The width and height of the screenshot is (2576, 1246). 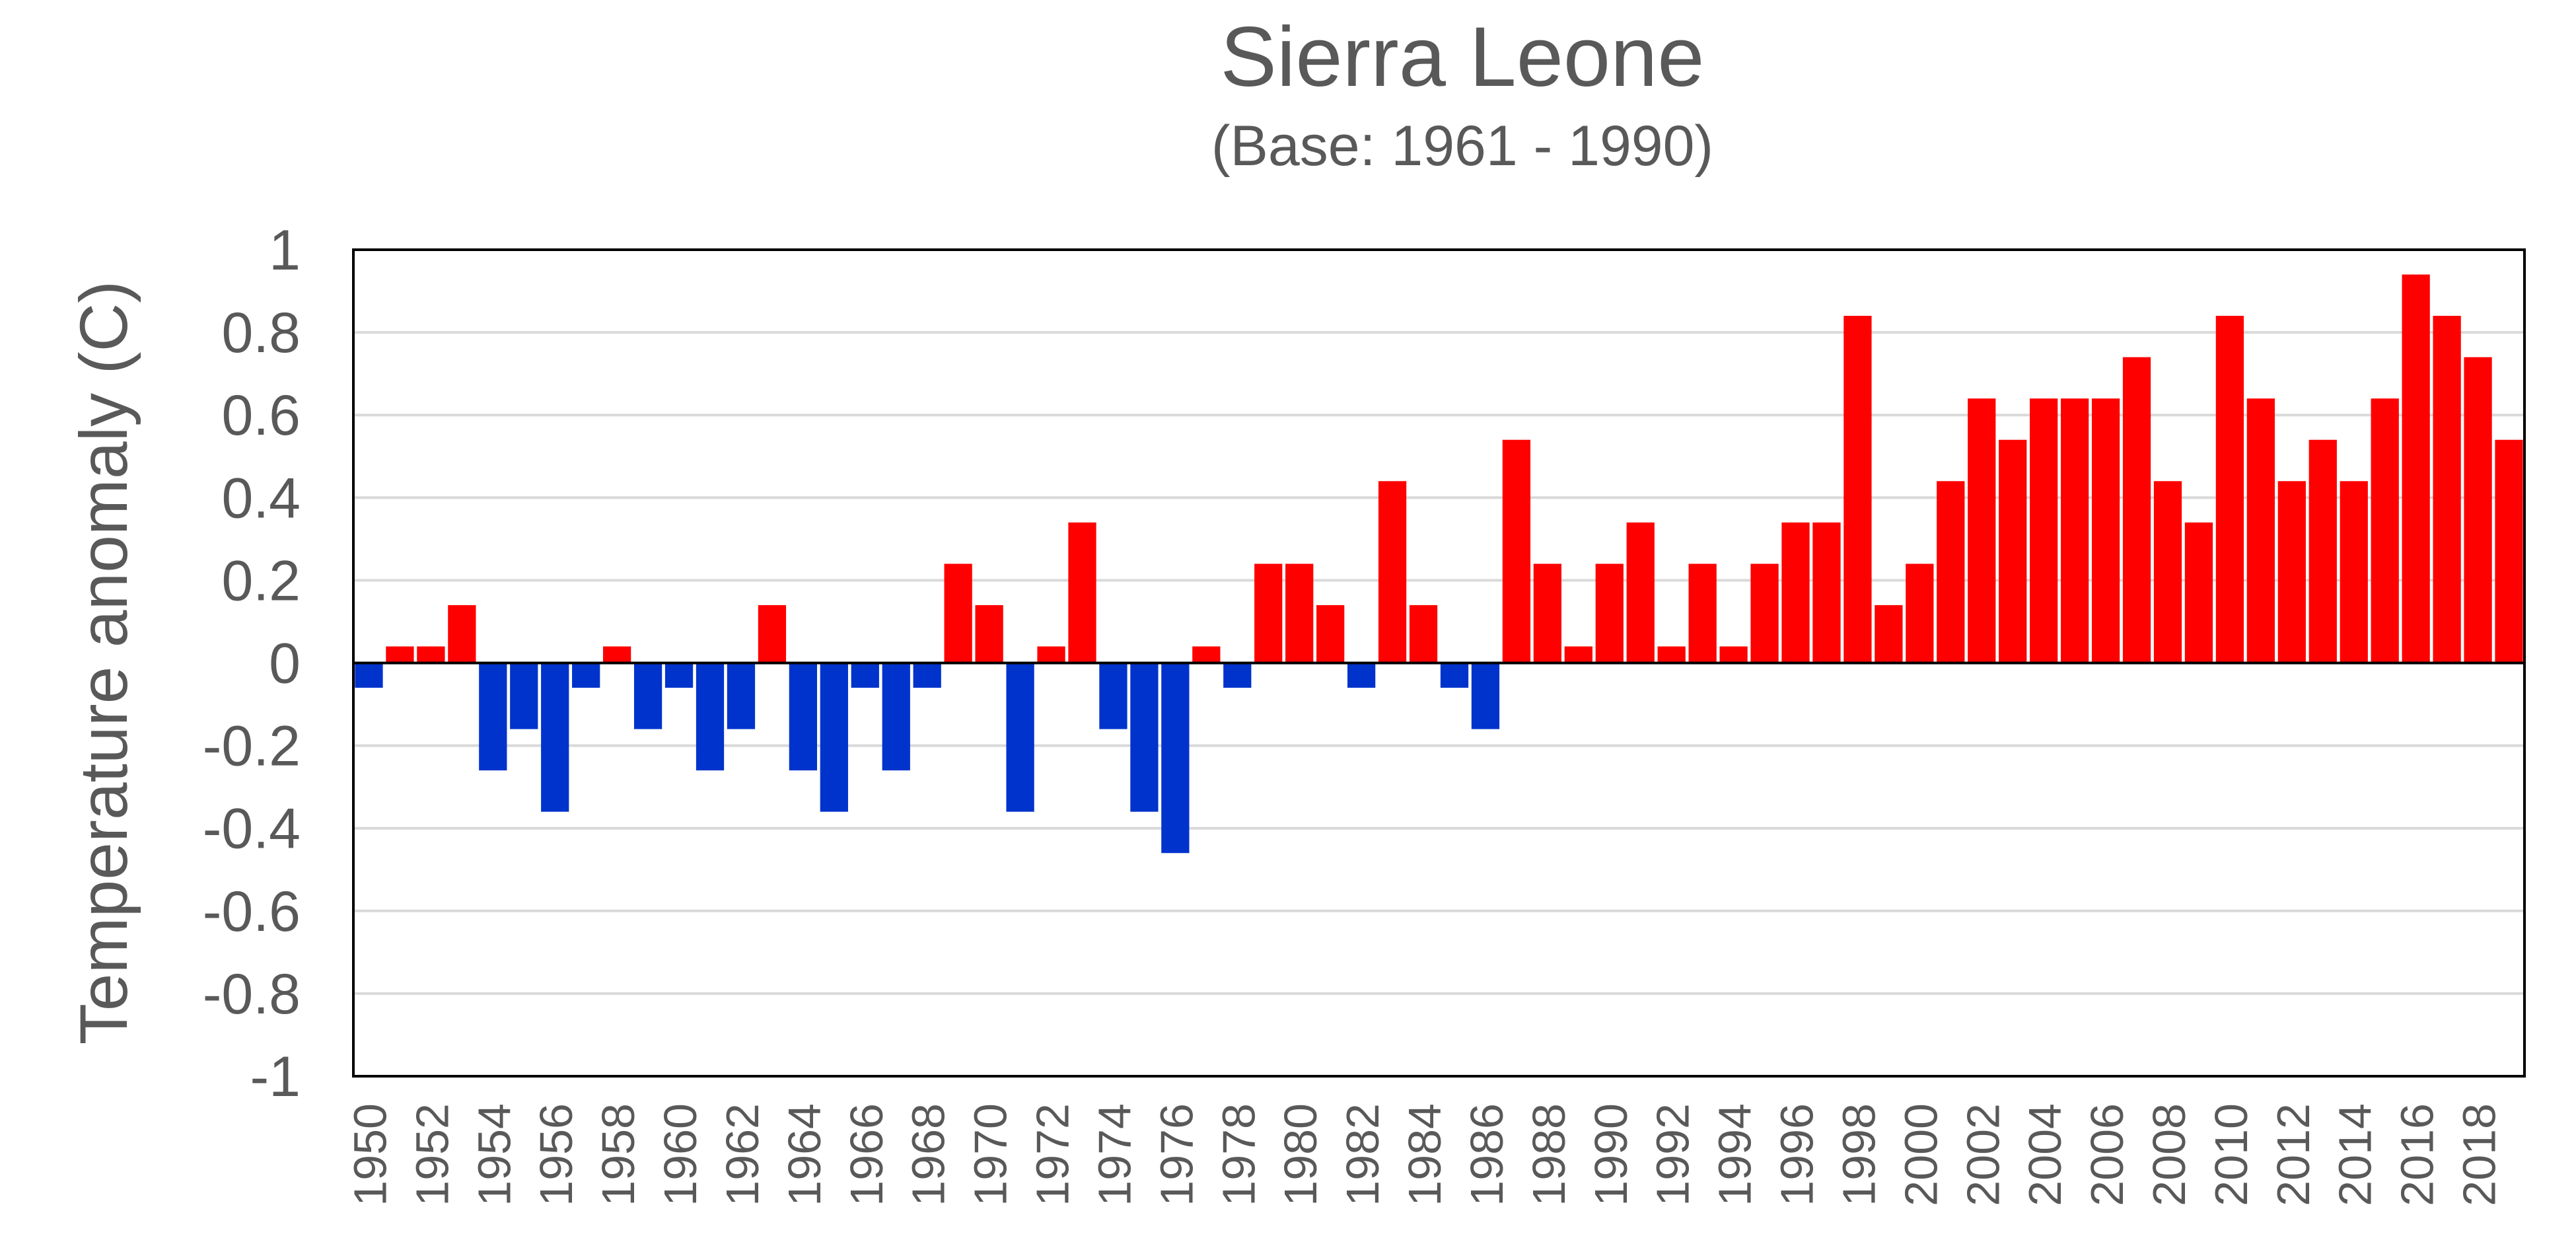 What do you see at coordinates (1455, 675) in the screenshot?
I see `bar-1985` at bounding box center [1455, 675].